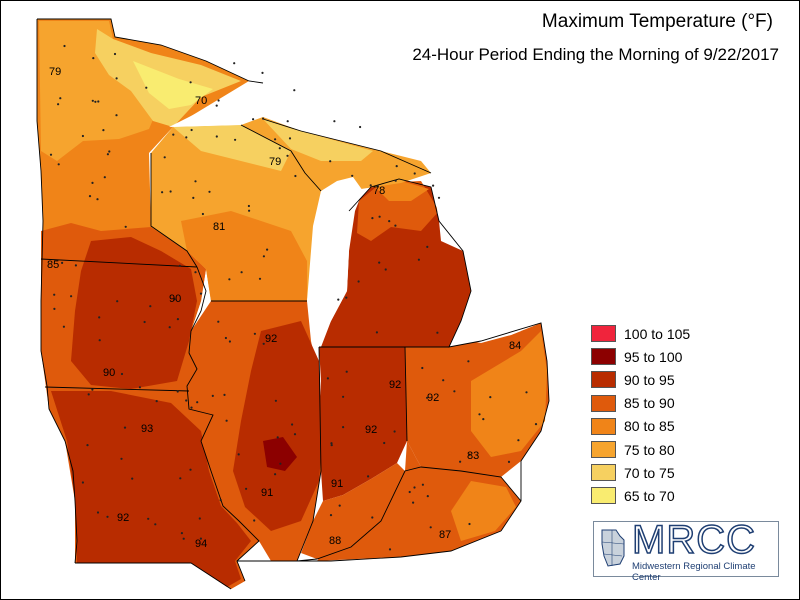 This screenshot has width=800, height=600. I want to click on lake-superior, so click(216, 101).